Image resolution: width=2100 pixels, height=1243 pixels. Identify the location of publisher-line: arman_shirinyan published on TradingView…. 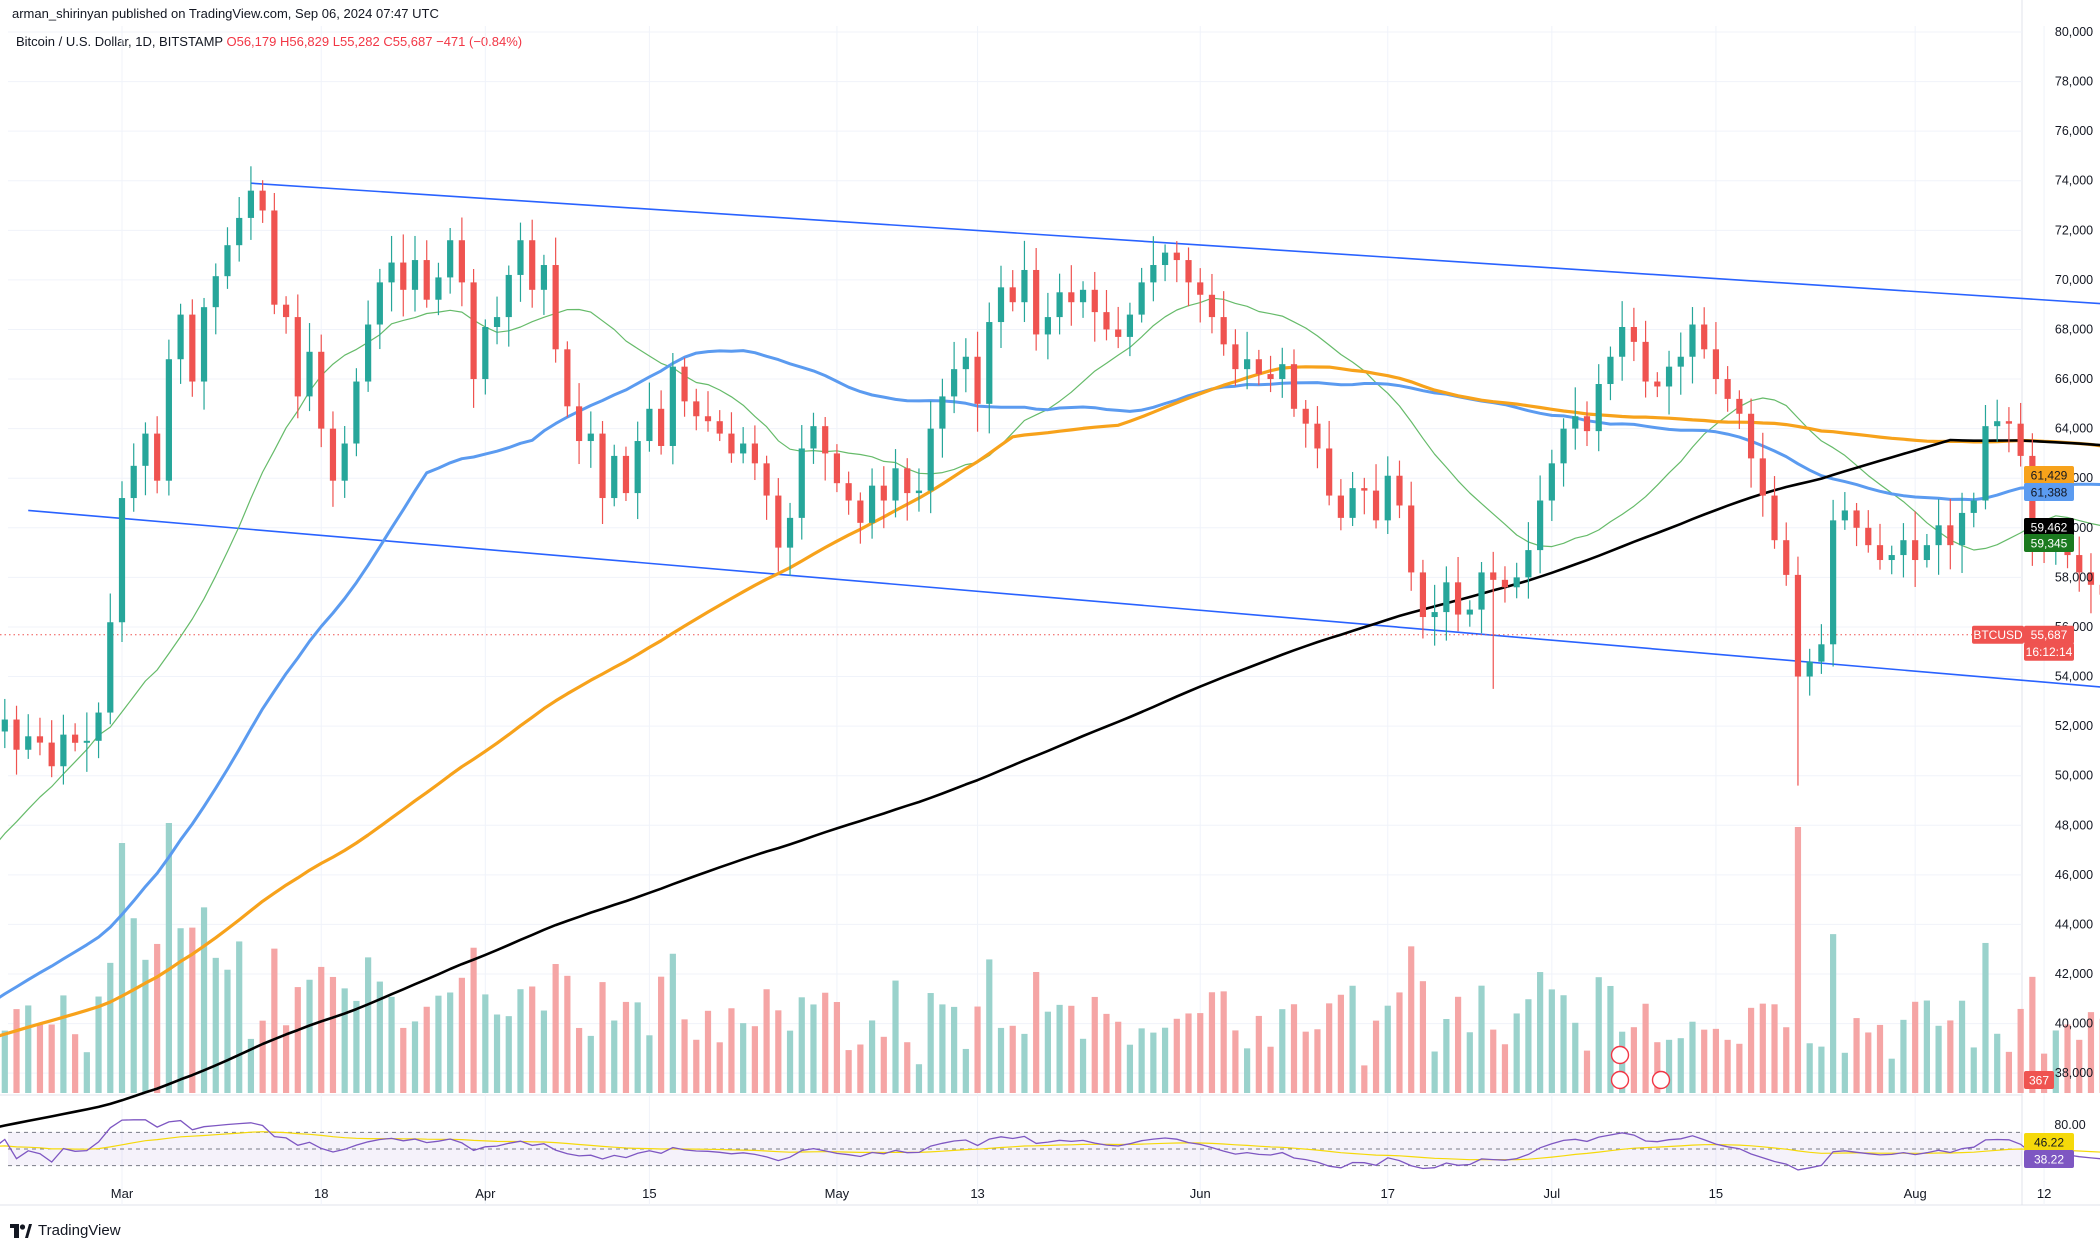
(225, 13).